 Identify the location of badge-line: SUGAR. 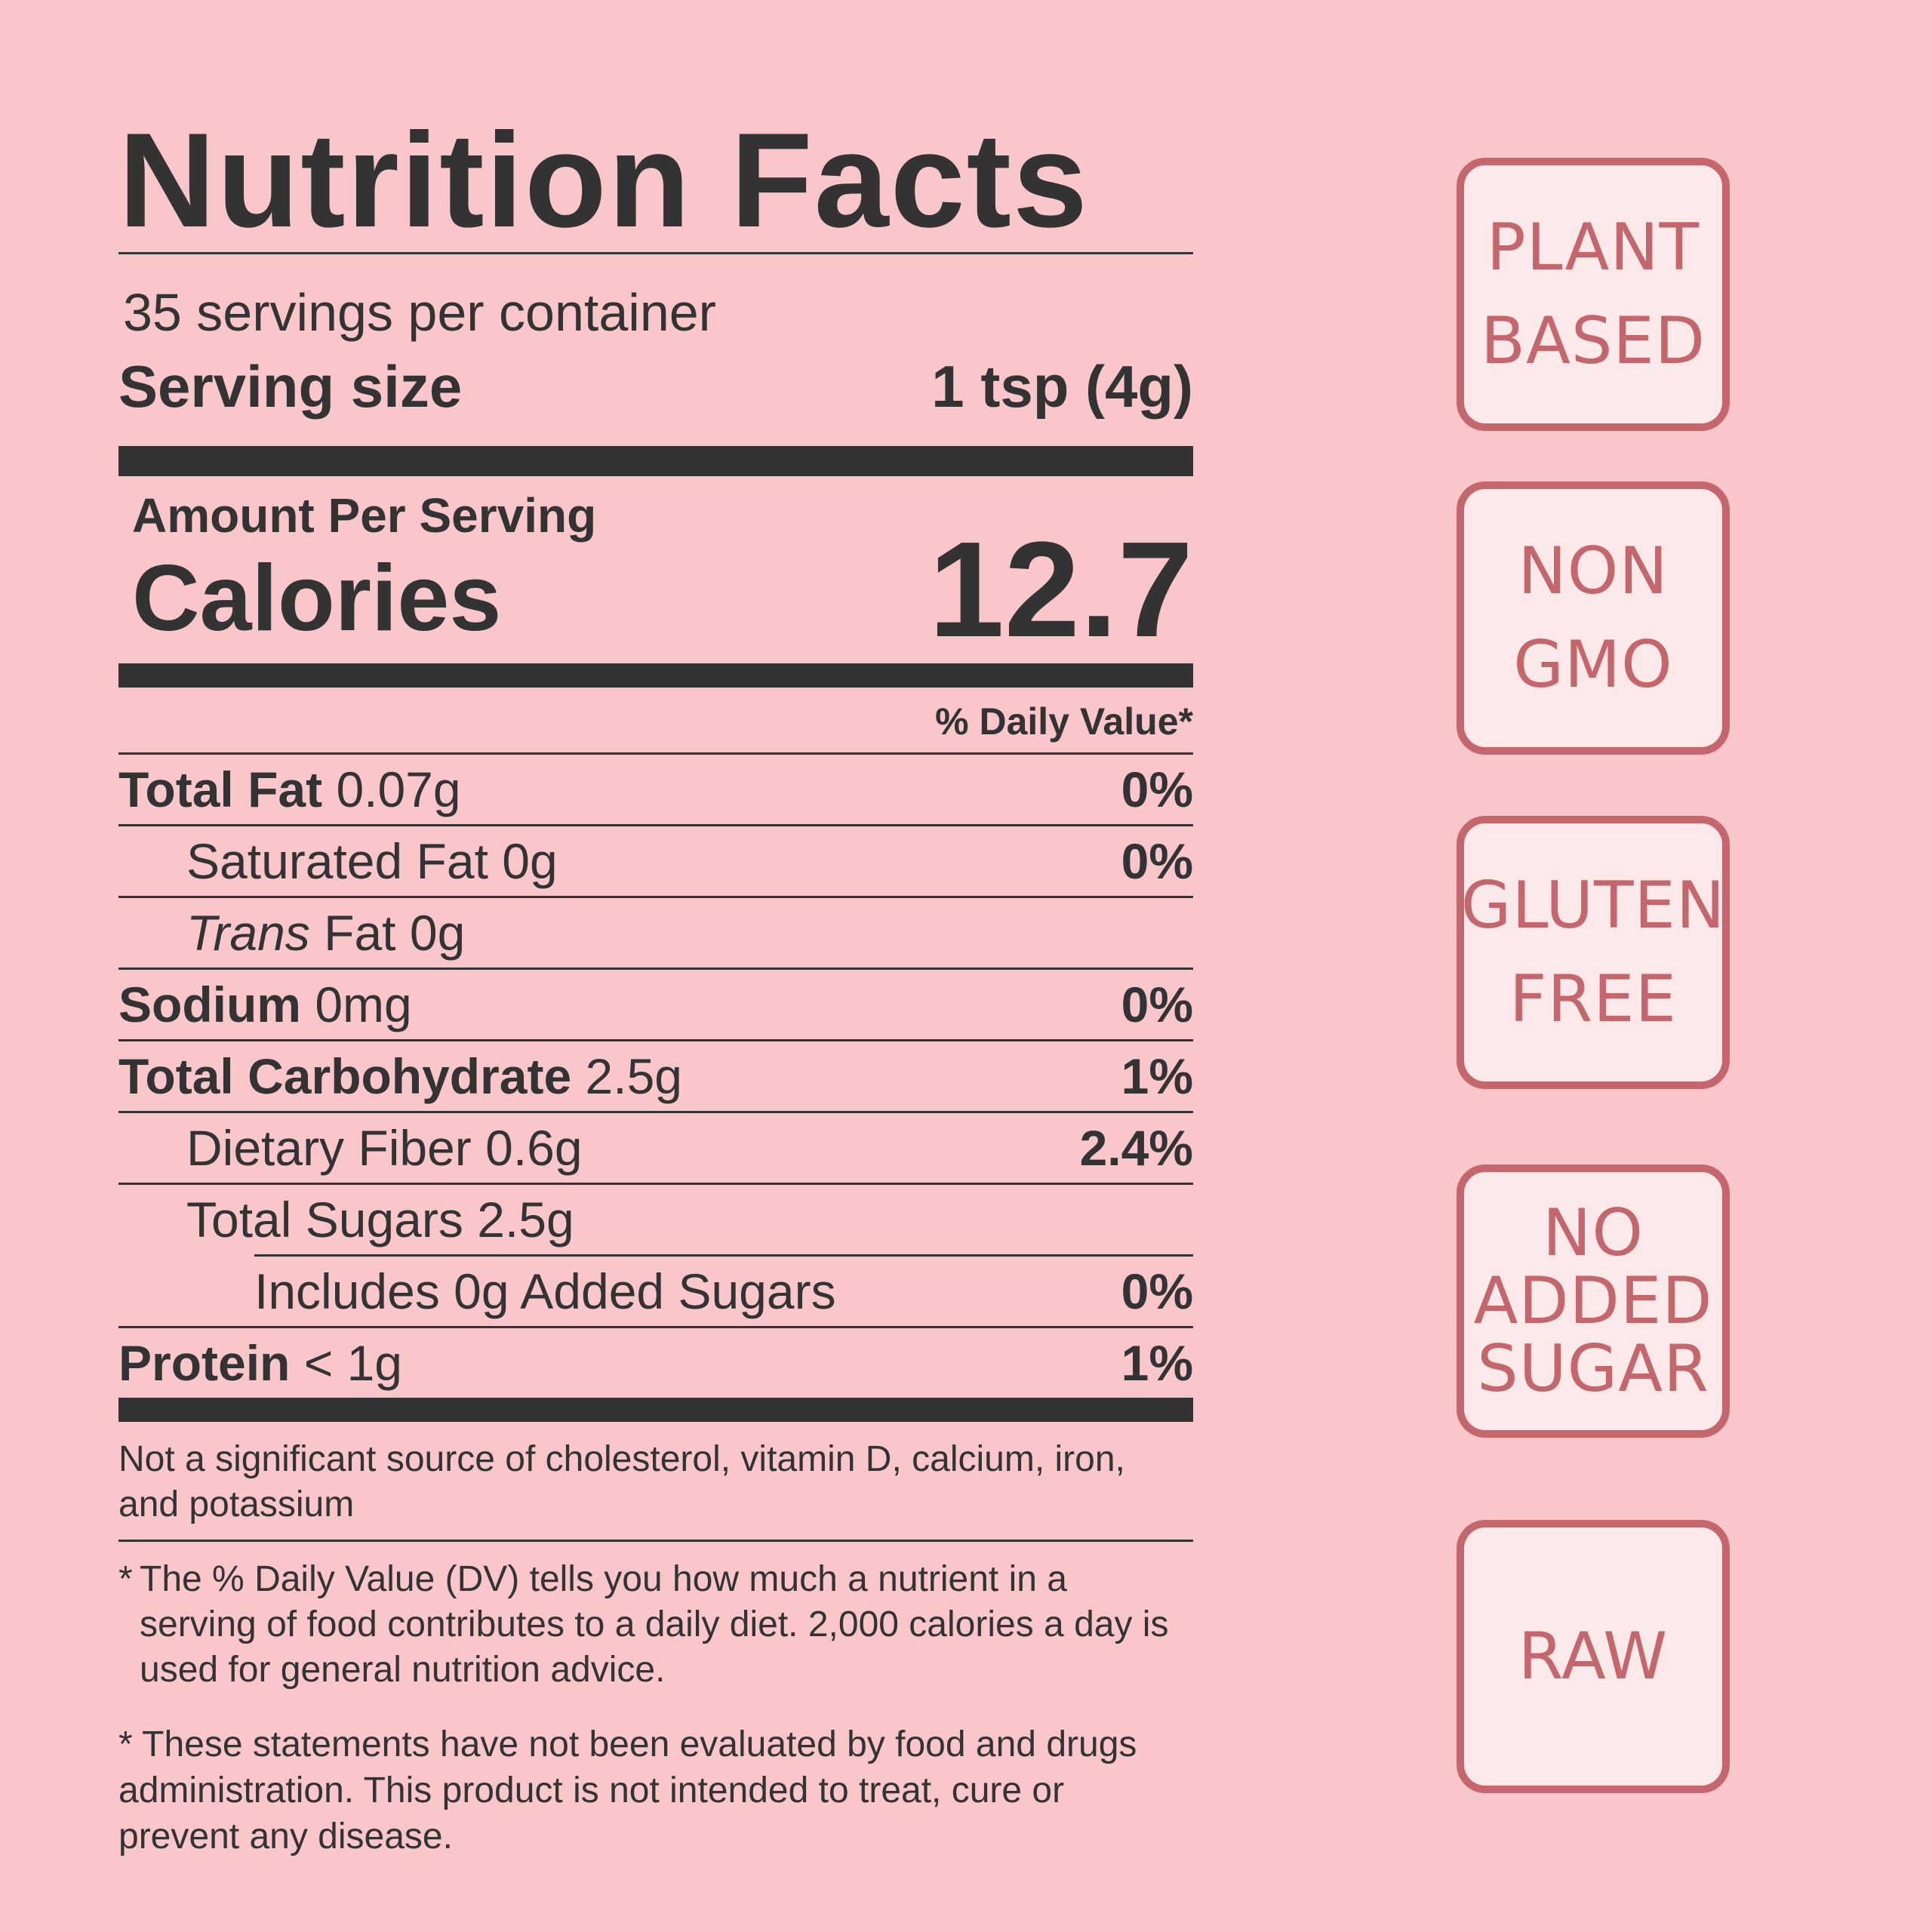
(1593, 1369).